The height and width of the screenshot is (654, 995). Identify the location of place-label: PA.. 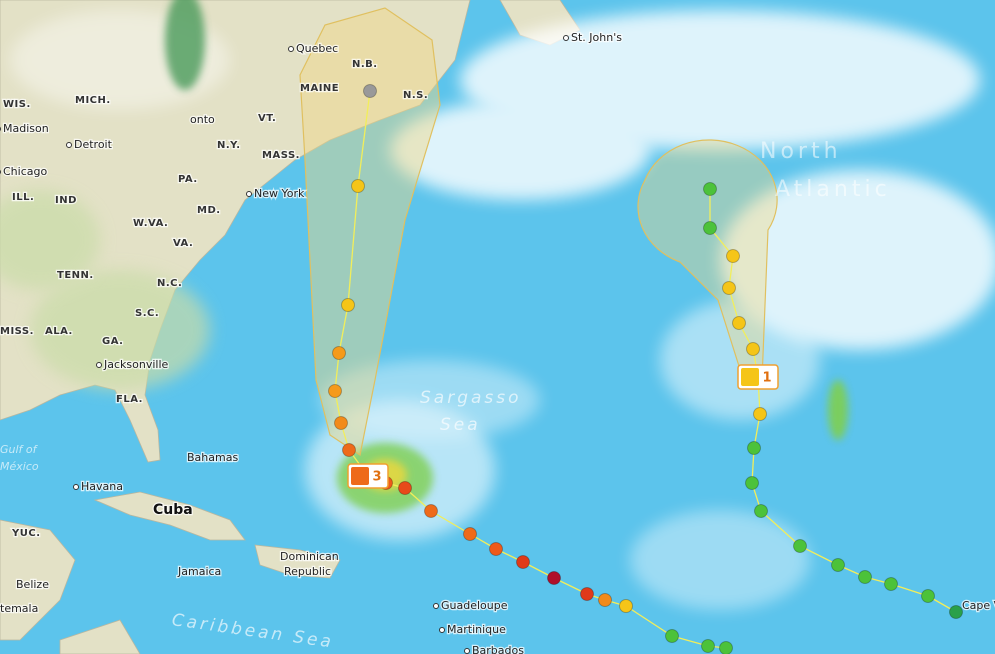
(188, 179).